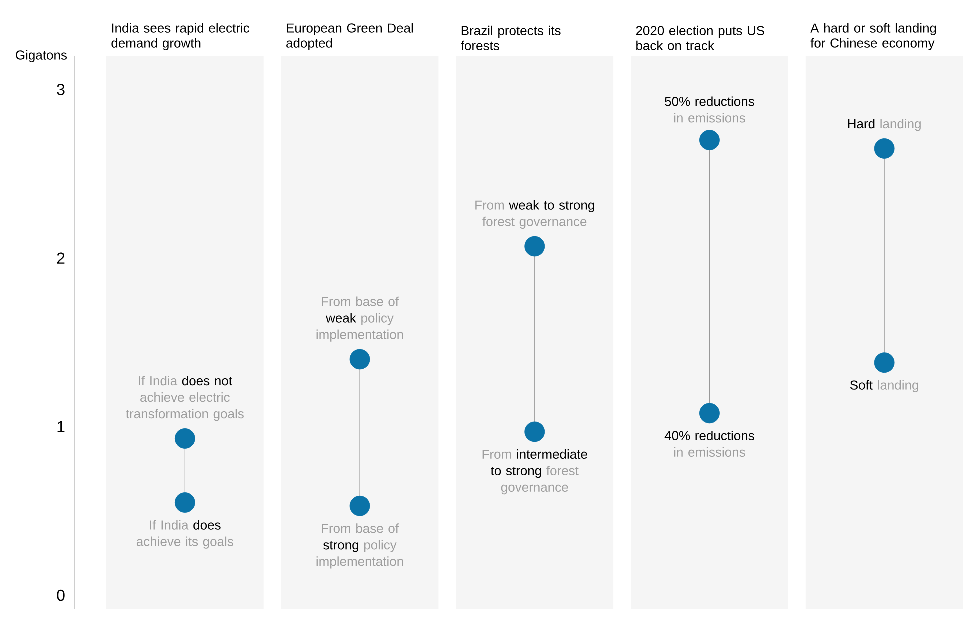 The image size is (972, 621). Describe the element at coordinates (61, 596) in the screenshot. I see `y-tick-label: 0` at that location.